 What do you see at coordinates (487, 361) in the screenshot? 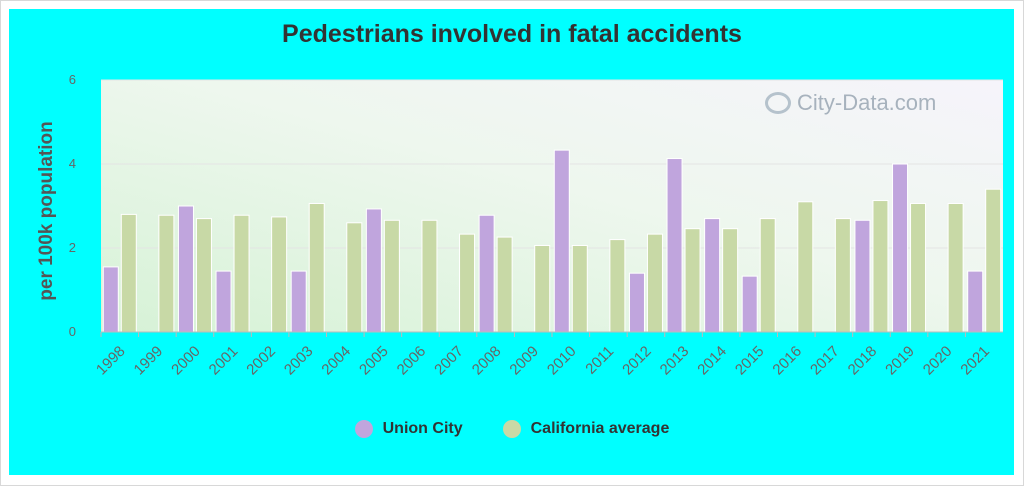
I see `x-tick-label: 2008` at bounding box center [487, 361].